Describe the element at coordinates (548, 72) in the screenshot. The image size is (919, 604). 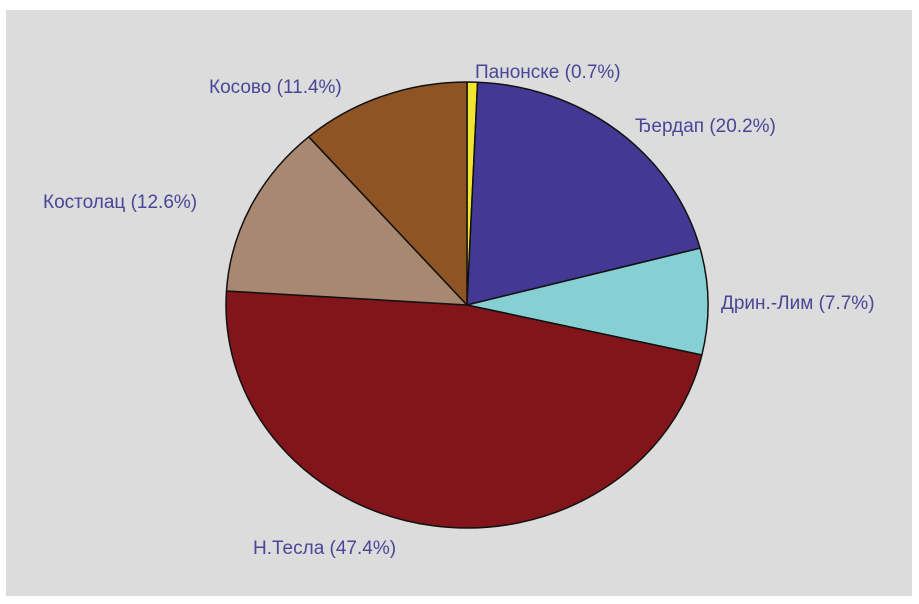
I see `slice-label-panonske: Панонске (0.7%)` at that location.